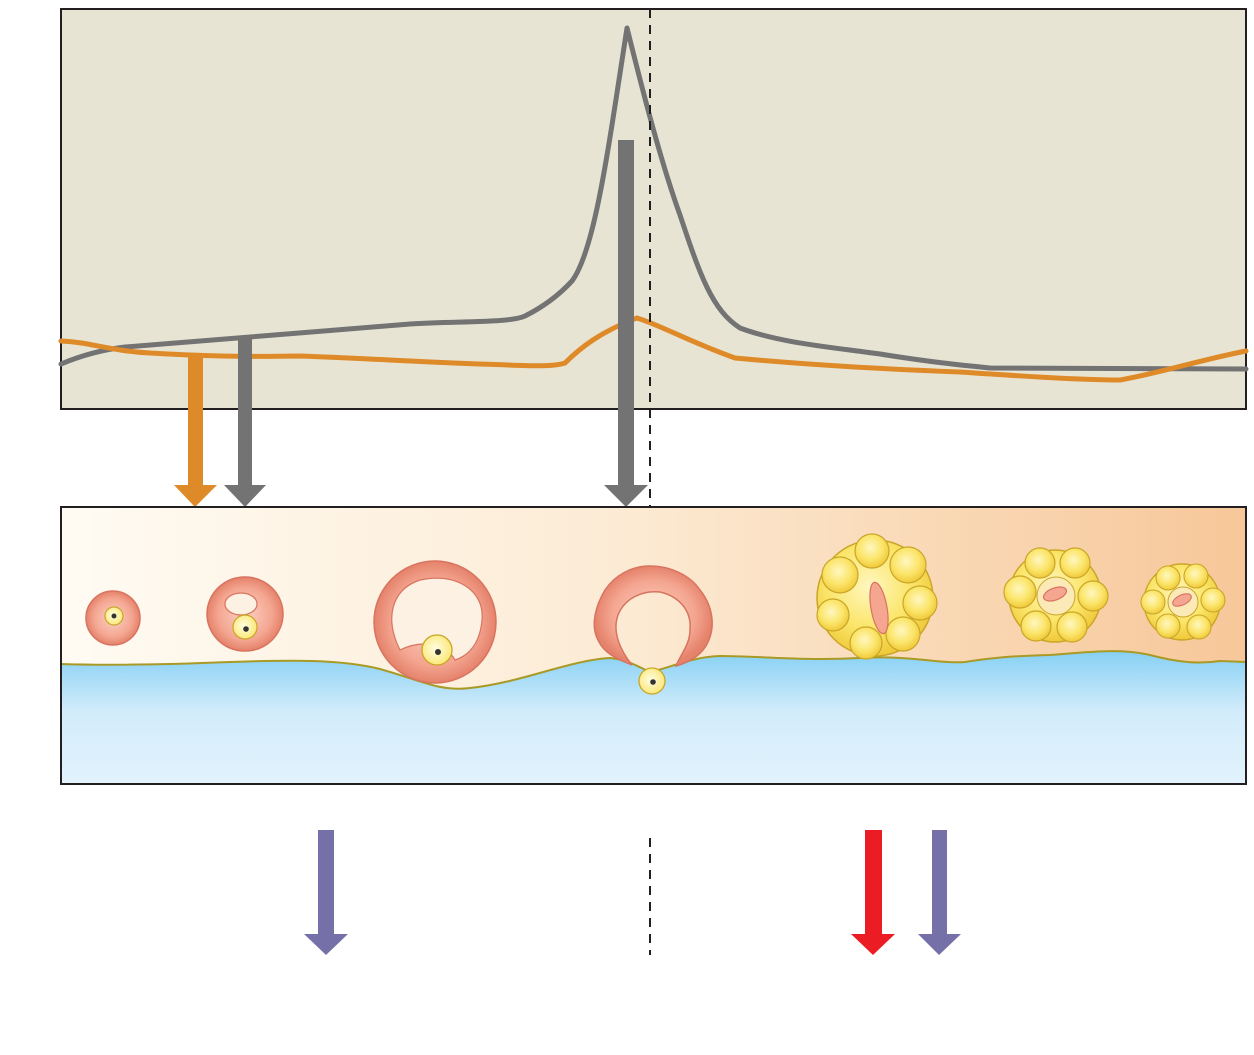 The height and width of the screenshot is (1055, 1254). Describe the element at coordinates (626, 323) in the screenshot. I see `arrow-down-gray-surge-icon` at that location.